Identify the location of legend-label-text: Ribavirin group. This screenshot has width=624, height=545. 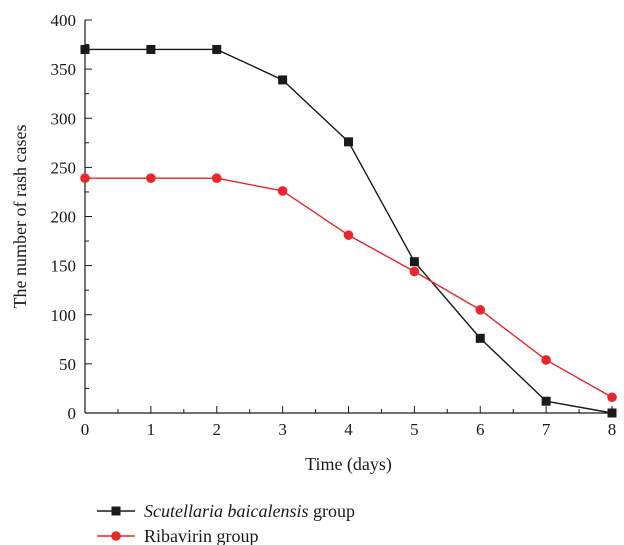
(201, 535).